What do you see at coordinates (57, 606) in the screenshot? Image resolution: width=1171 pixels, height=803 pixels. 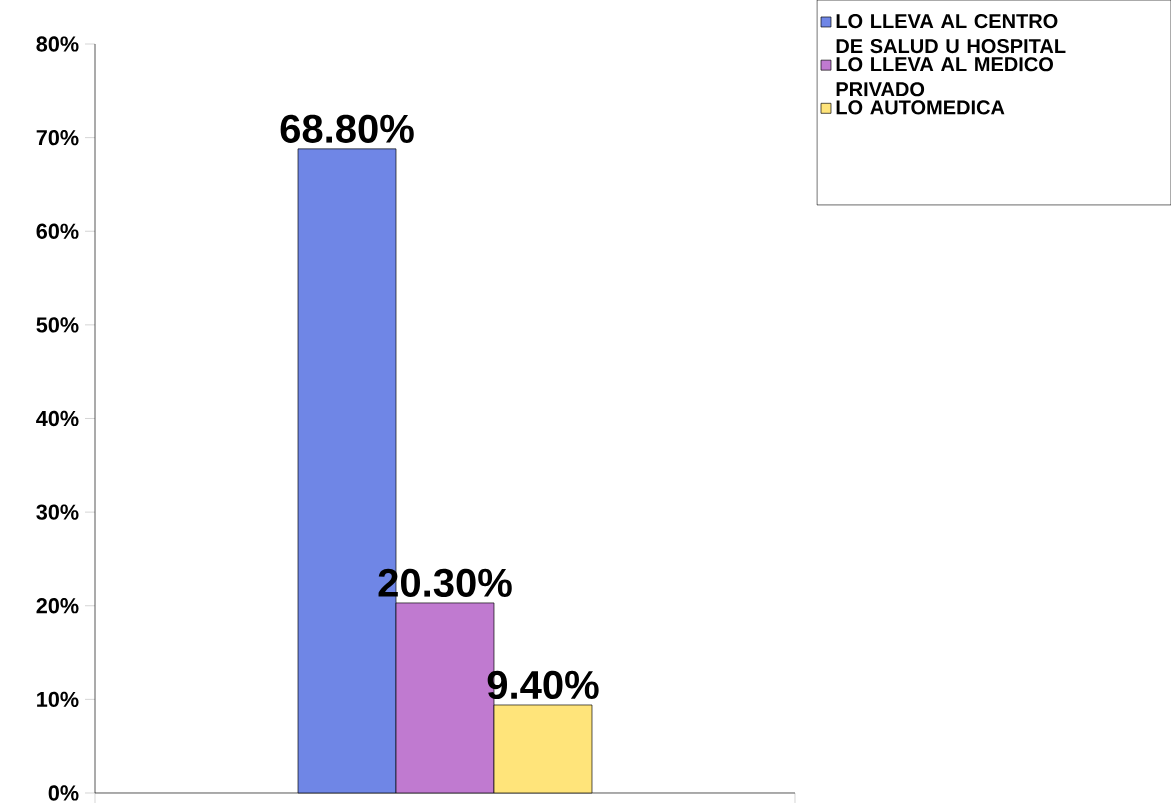 I see `y-tick-label: 20%` at bounding box center [57, 606].